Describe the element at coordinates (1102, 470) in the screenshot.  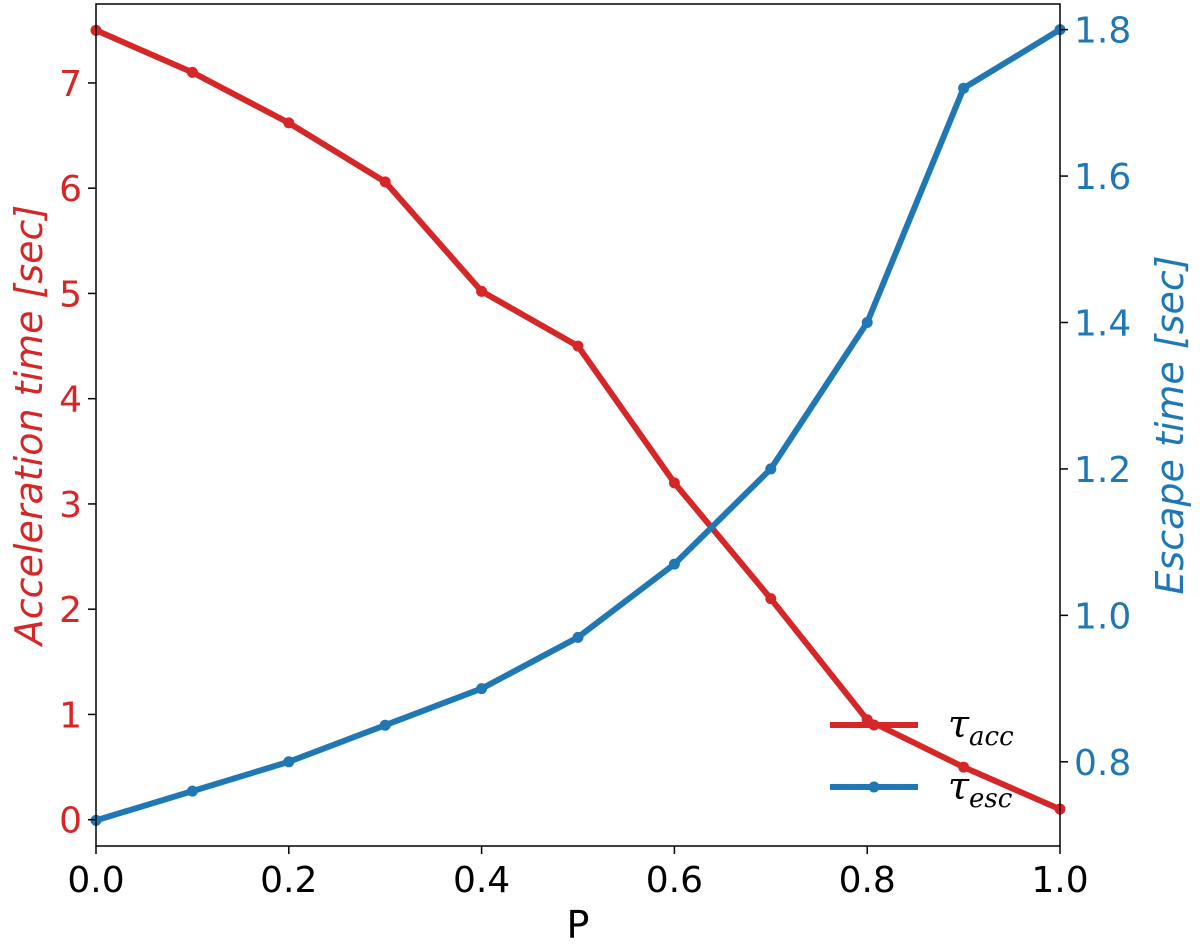
I see `right-y-tick-label: 1.2` at that location.